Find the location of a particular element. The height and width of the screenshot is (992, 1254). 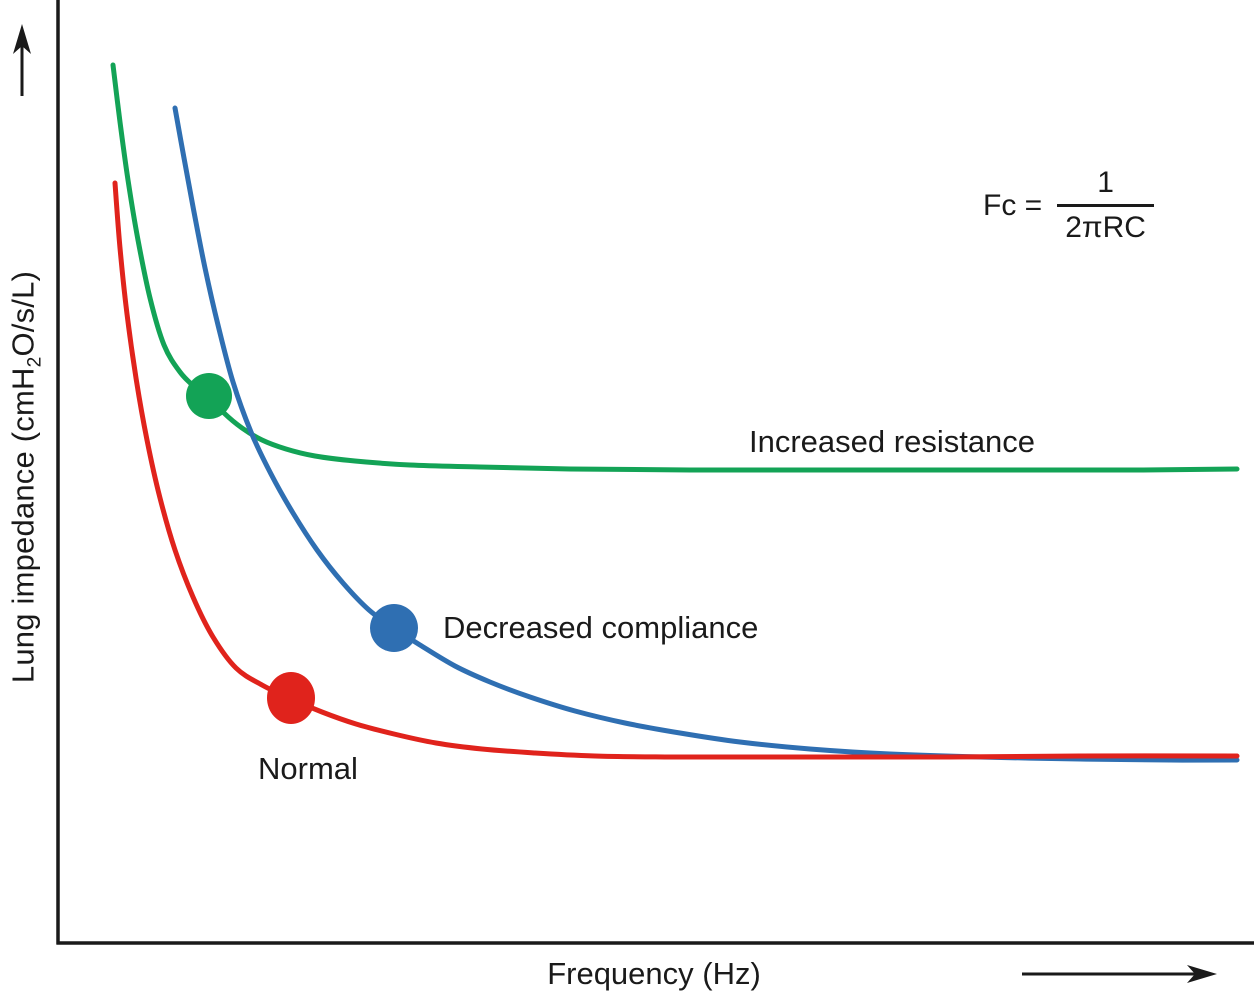

formula-numerator: 1 is located at coordinates (1105, 182).